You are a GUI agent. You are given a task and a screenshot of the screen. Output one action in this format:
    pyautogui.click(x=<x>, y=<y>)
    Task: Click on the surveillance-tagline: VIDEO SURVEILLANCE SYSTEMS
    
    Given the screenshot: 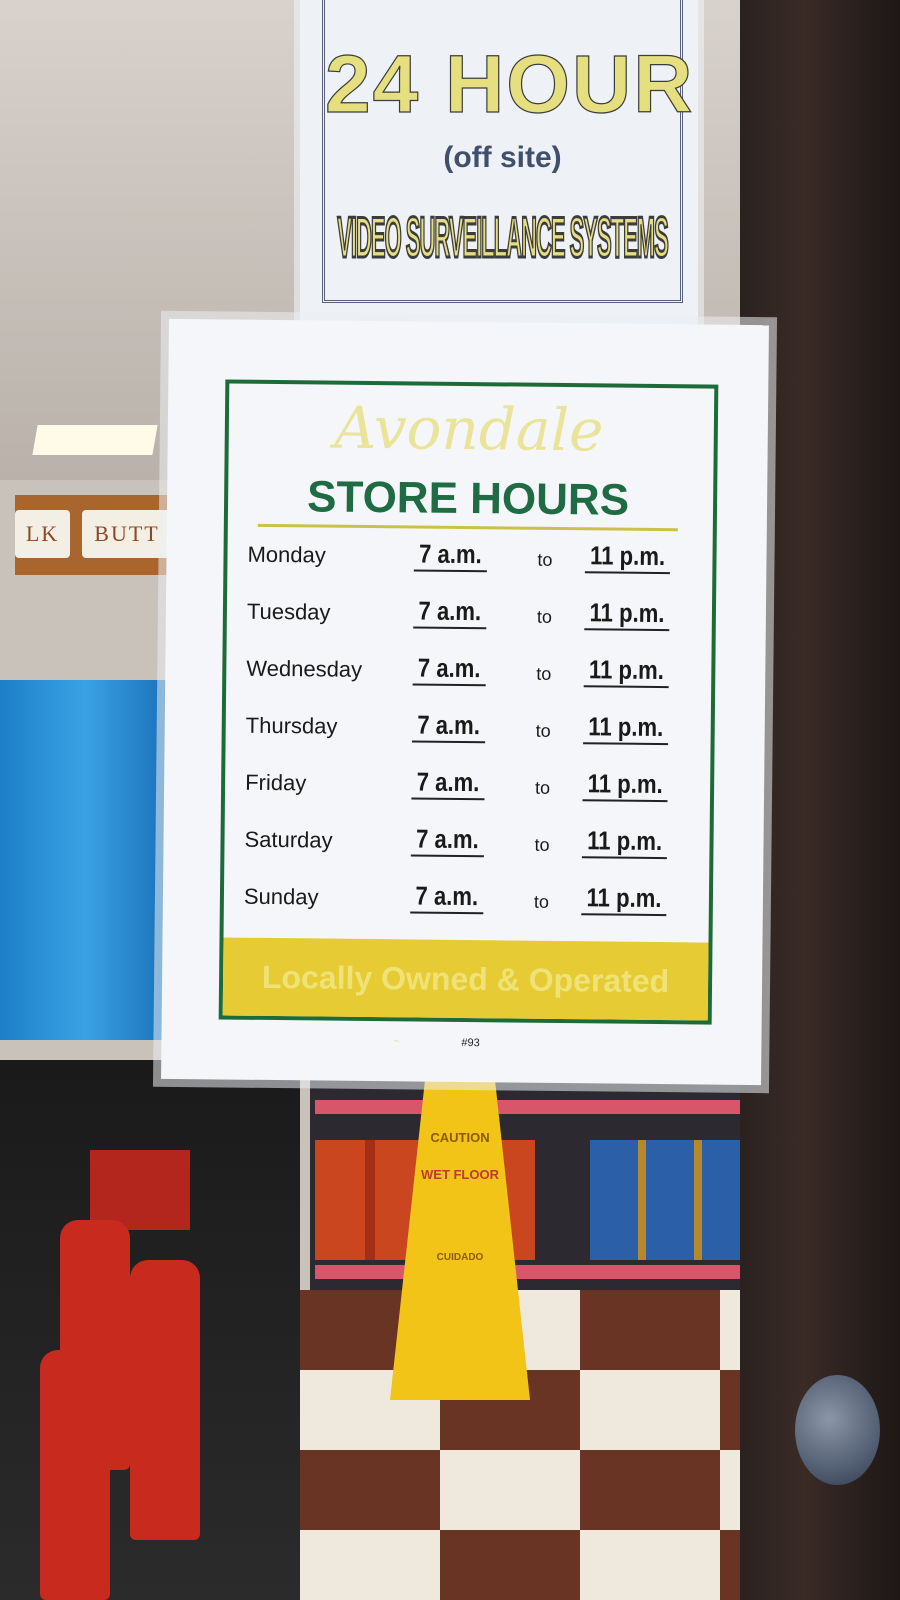 What is the action you would take?
    pyautogui.click(x=503, y=237)
    